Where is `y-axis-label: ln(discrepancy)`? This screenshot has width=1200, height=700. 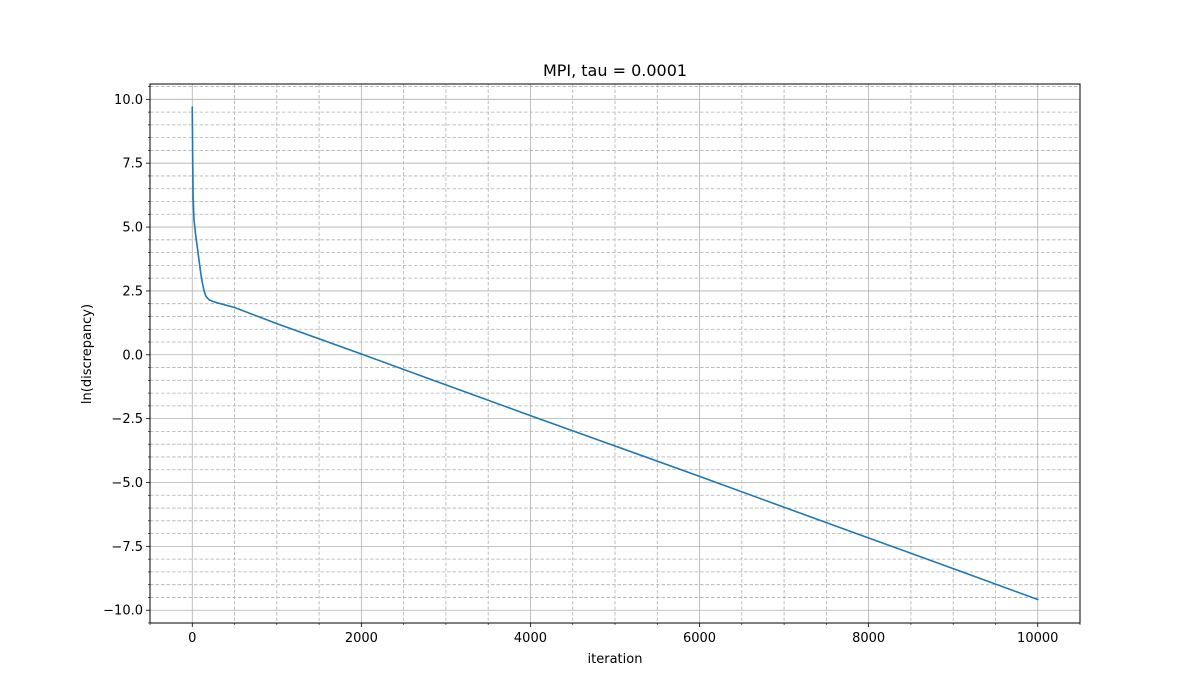 y-axis-label: ln(discrepancy) is located at coordinates (87, 354).